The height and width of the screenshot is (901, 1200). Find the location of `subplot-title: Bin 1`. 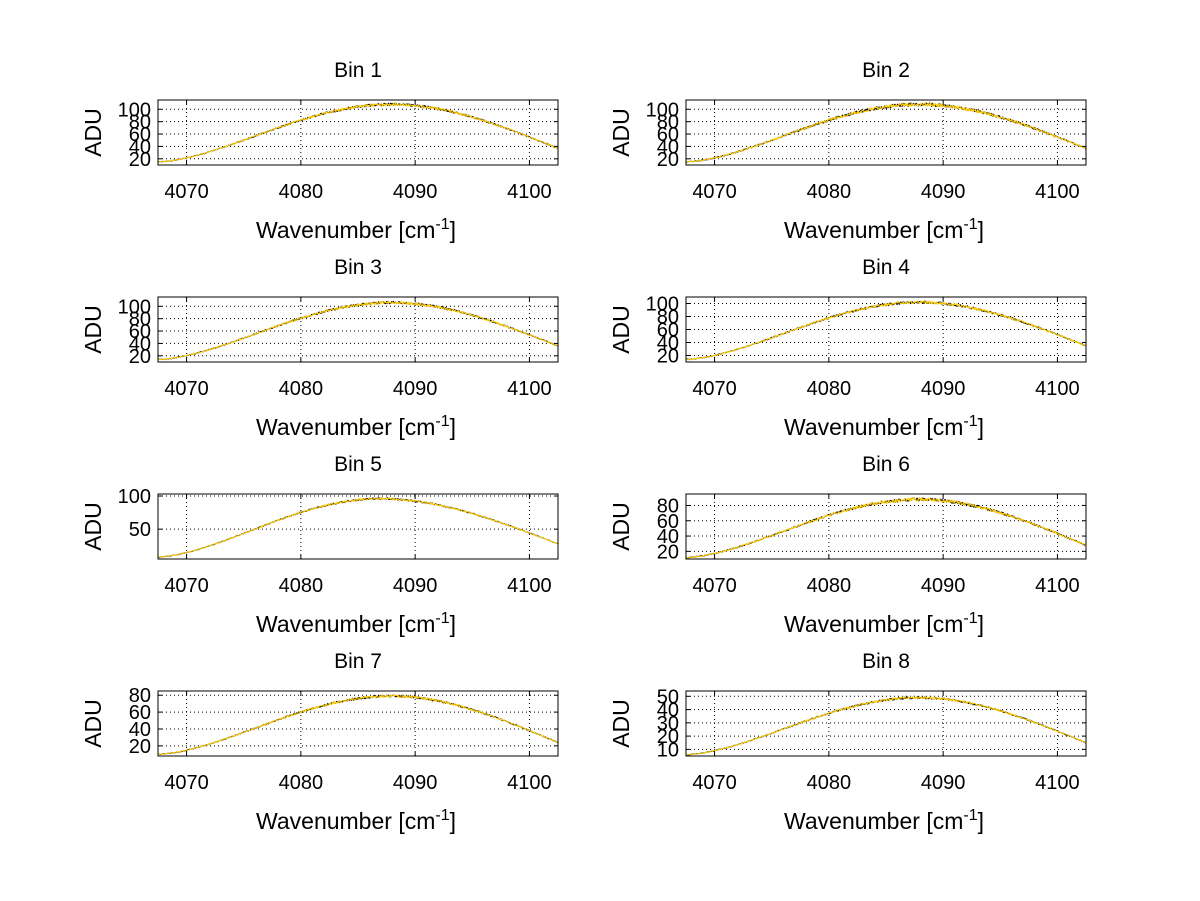

subplot-title: Bin 1 is located at coordinates (358, 70).